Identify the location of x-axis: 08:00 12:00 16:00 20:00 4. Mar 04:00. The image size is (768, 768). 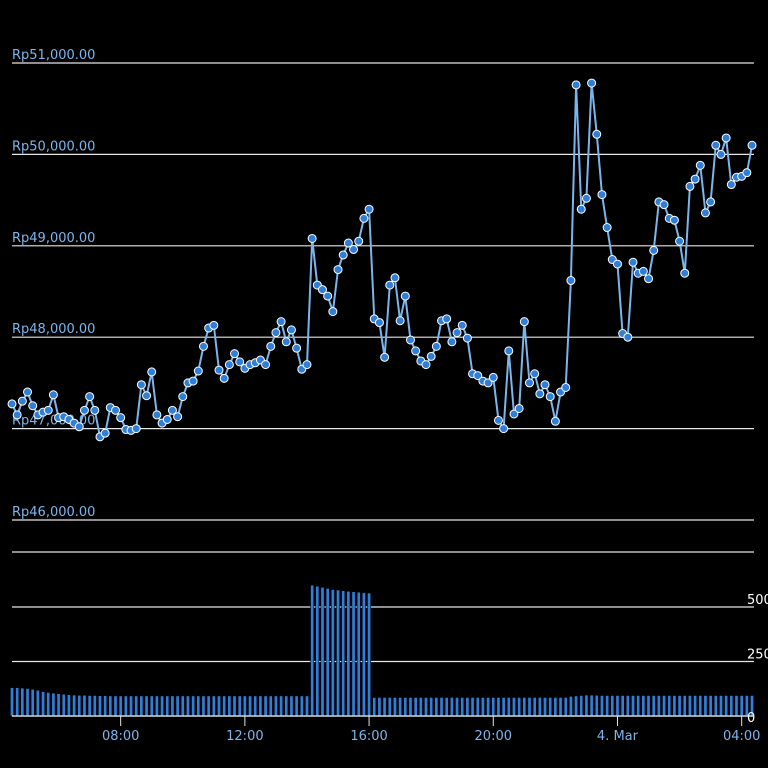
(386, 729).